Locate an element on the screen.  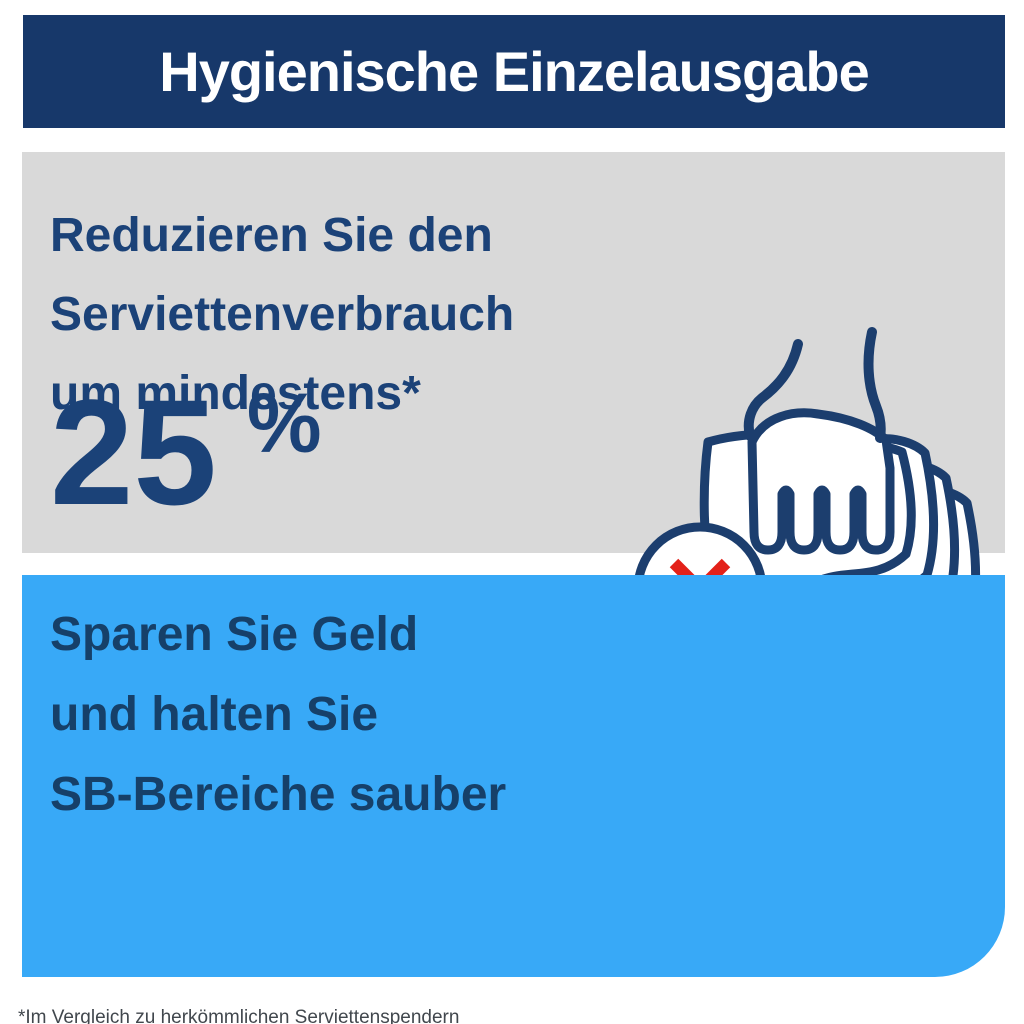
save-line-3: SB-Bereiche sauber is located at coordinates (278, 794).